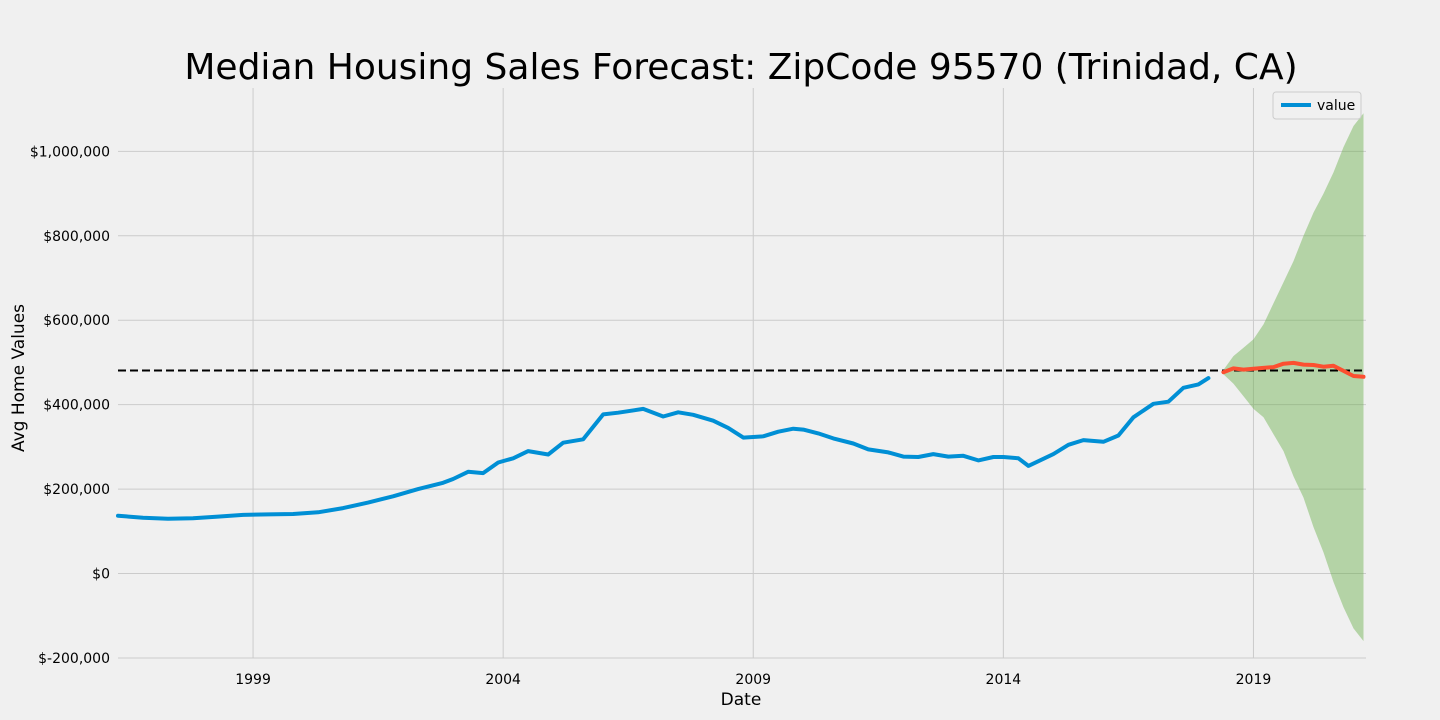  I want to click on y-tick-label: $800,000, so click(76, 237).